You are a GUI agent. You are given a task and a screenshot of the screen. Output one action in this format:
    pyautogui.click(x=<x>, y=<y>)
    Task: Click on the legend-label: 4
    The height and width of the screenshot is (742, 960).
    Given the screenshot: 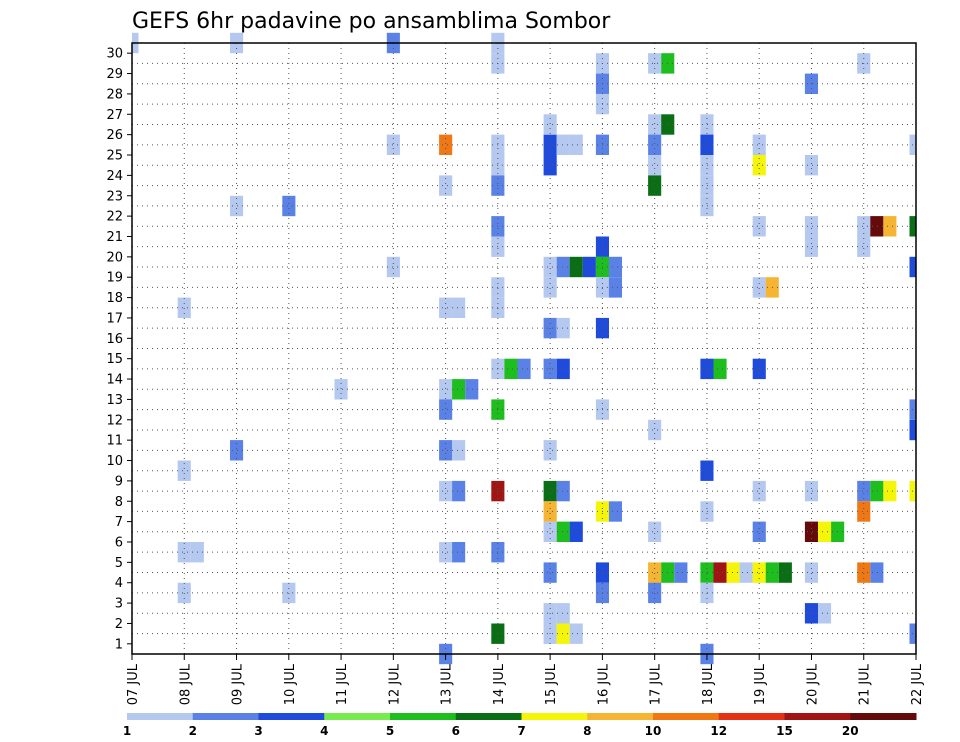 What is the action you would take?
    pyautogui.click(x=324, y=731)
    